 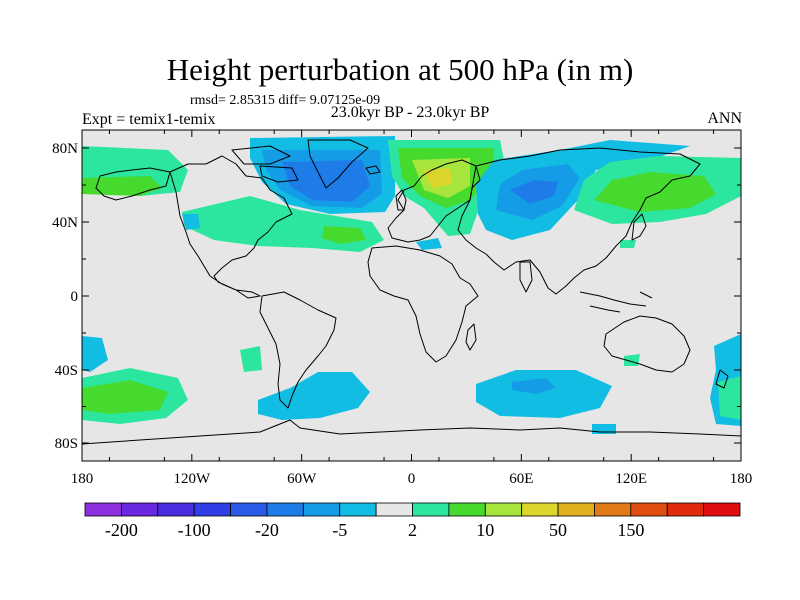 What do you see at coordinates (298, 350) in the screenshot?
I see `coastline-south-america` at bounding box center [298, 350].